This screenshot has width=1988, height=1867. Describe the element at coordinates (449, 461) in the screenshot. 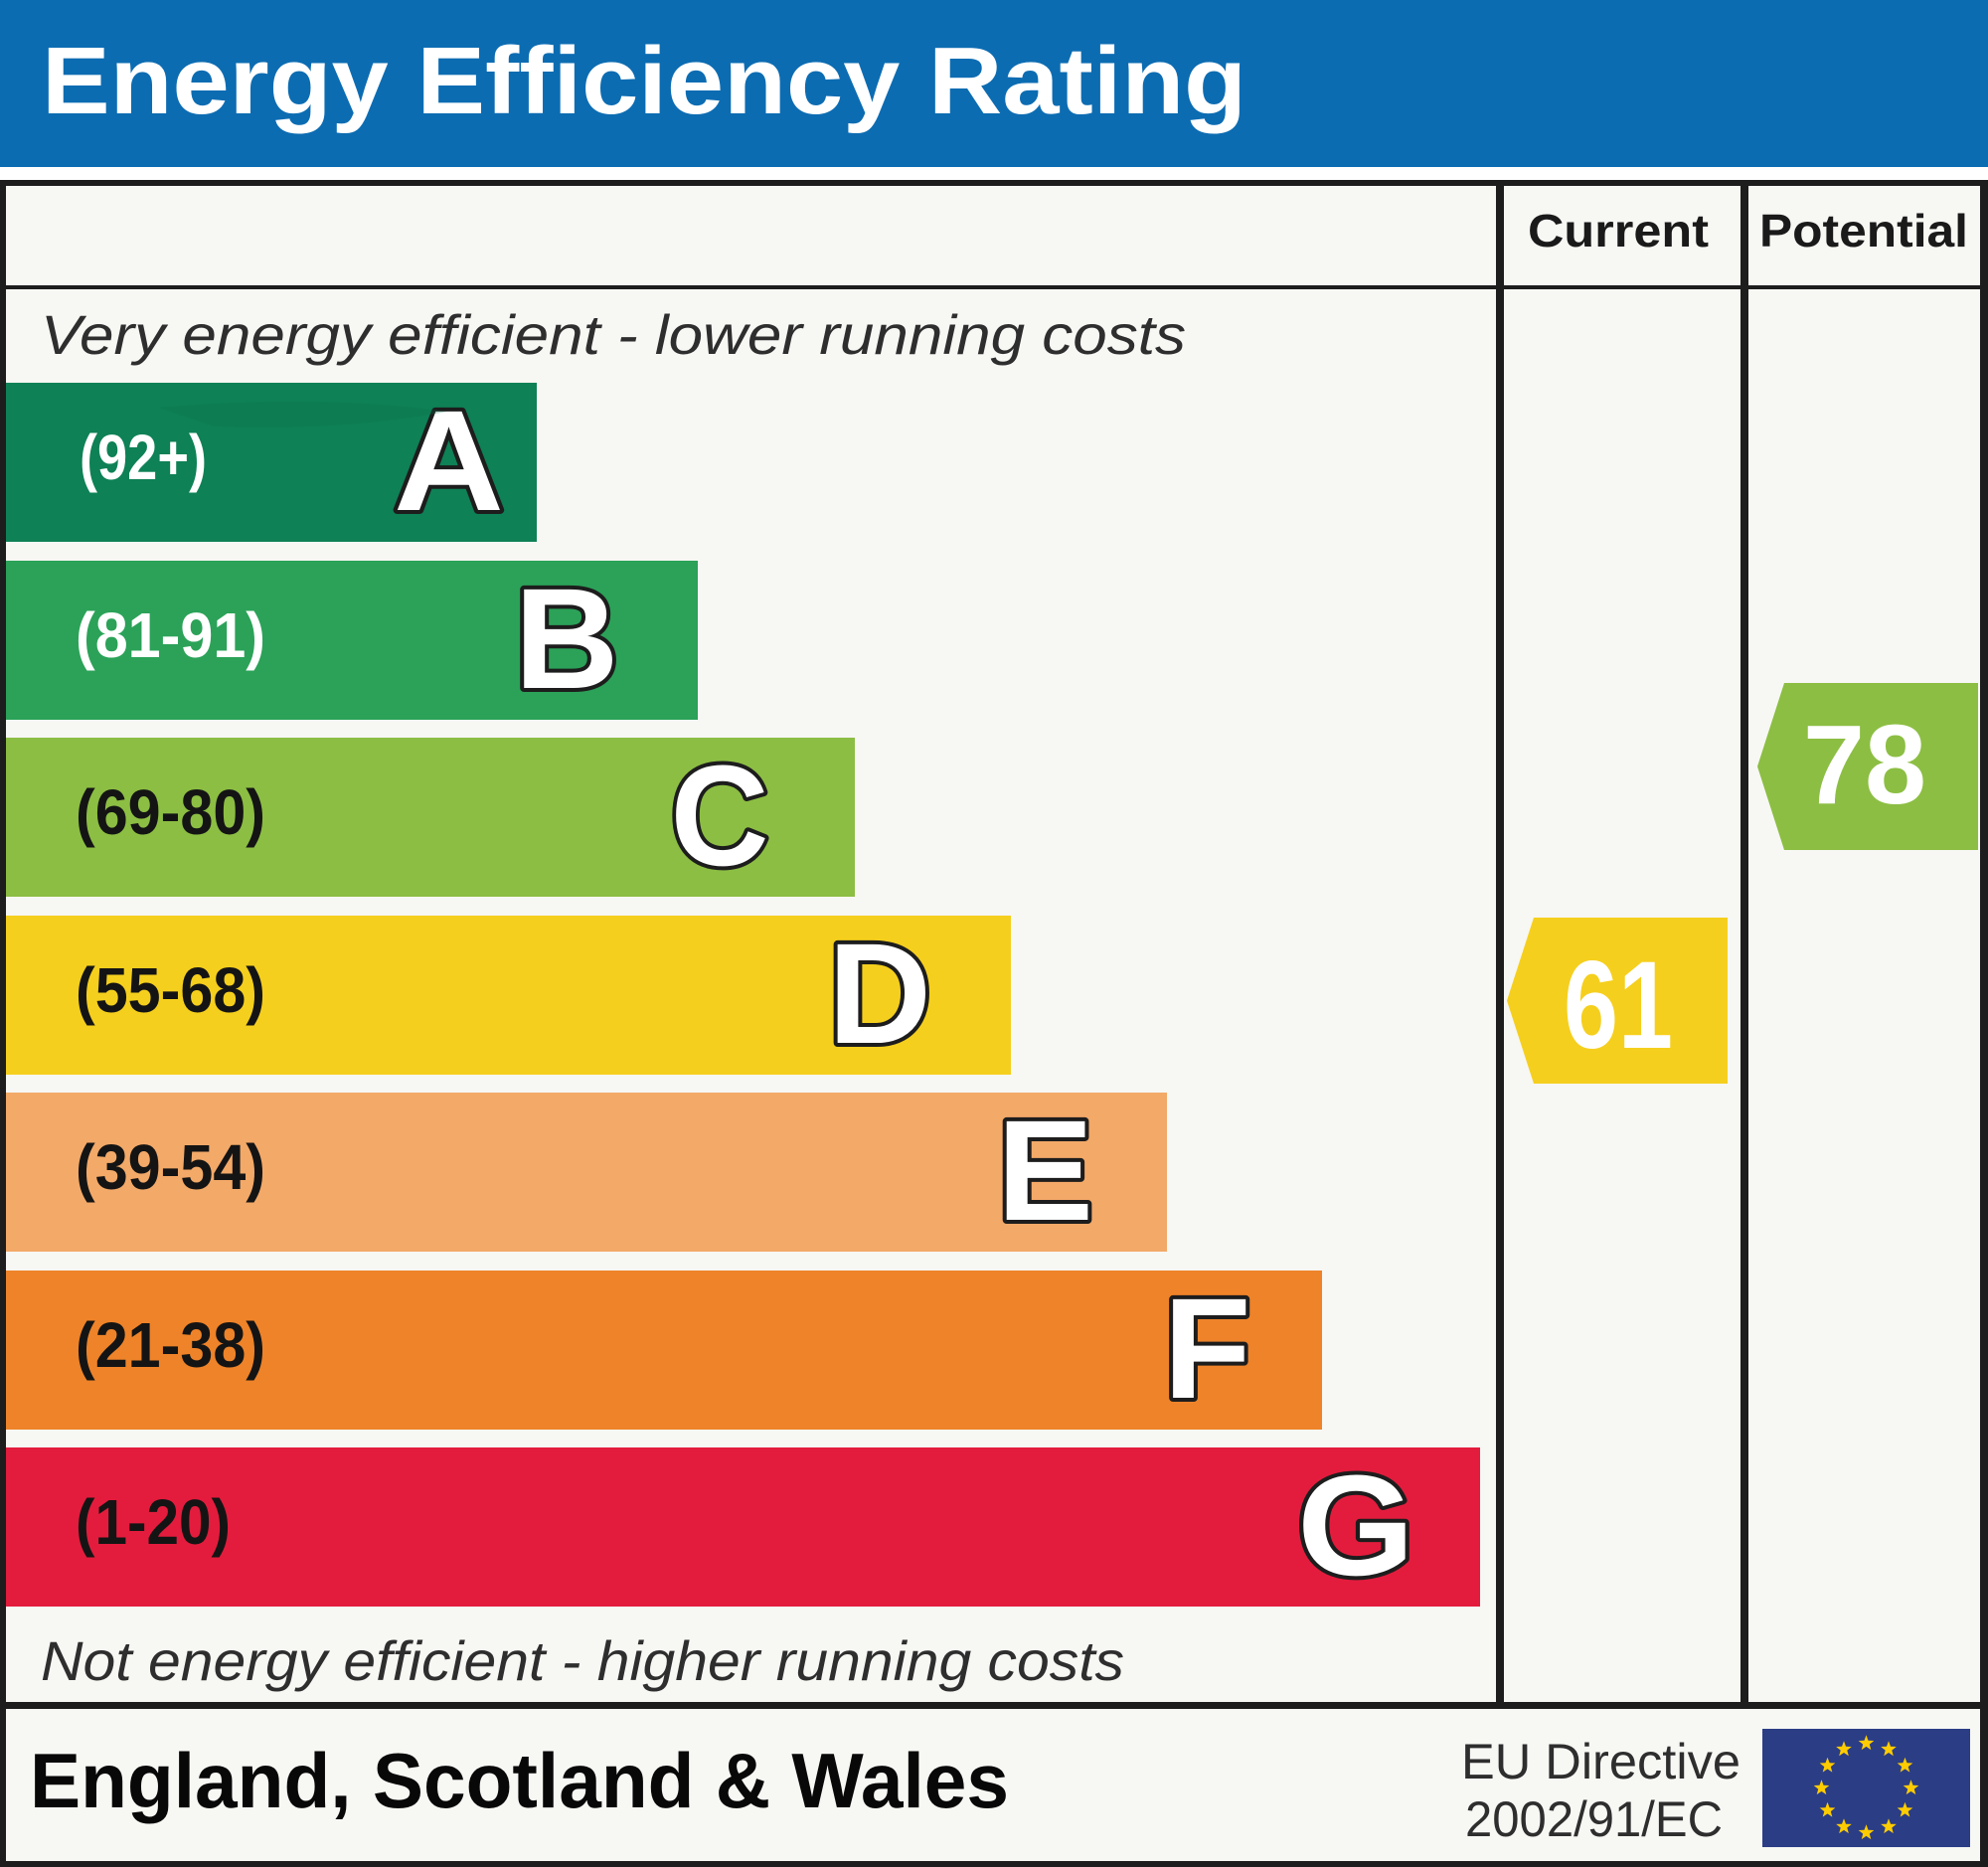

I see `svg-text: A` at that location.